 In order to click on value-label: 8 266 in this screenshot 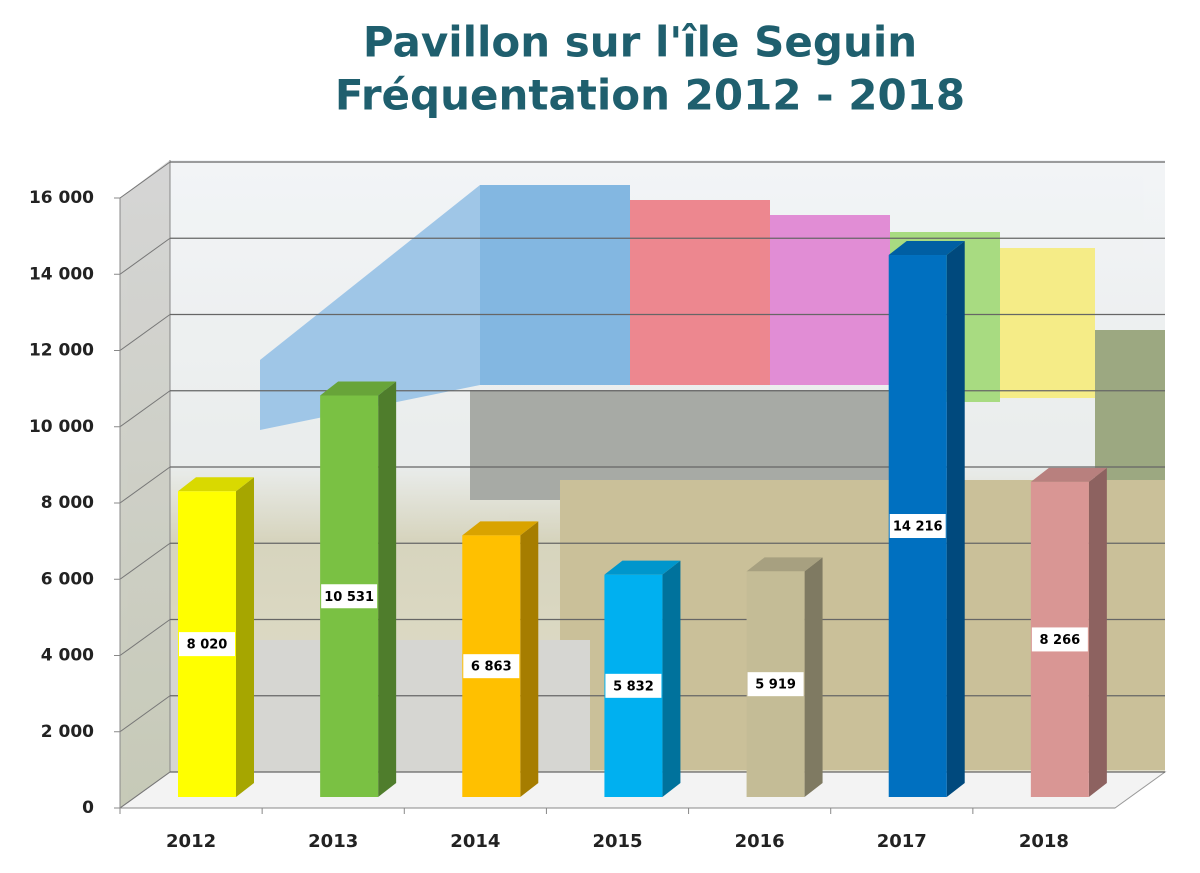, I will do `click(1059, 640)`.